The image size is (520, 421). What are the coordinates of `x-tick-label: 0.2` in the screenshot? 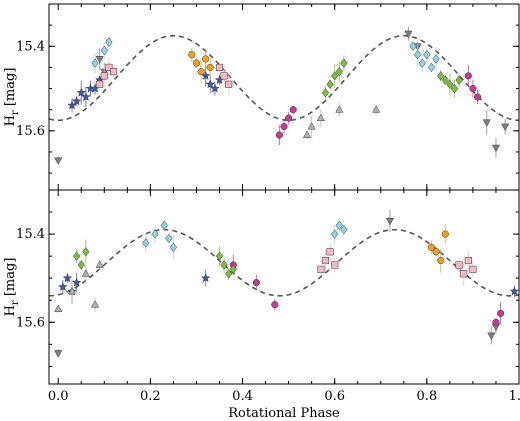 It's located at (150, 396).